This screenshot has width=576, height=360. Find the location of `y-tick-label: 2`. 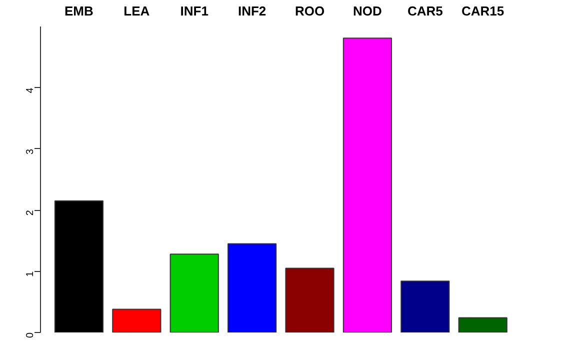

y-tick-label: 2 is located at coordinates (30, 213).